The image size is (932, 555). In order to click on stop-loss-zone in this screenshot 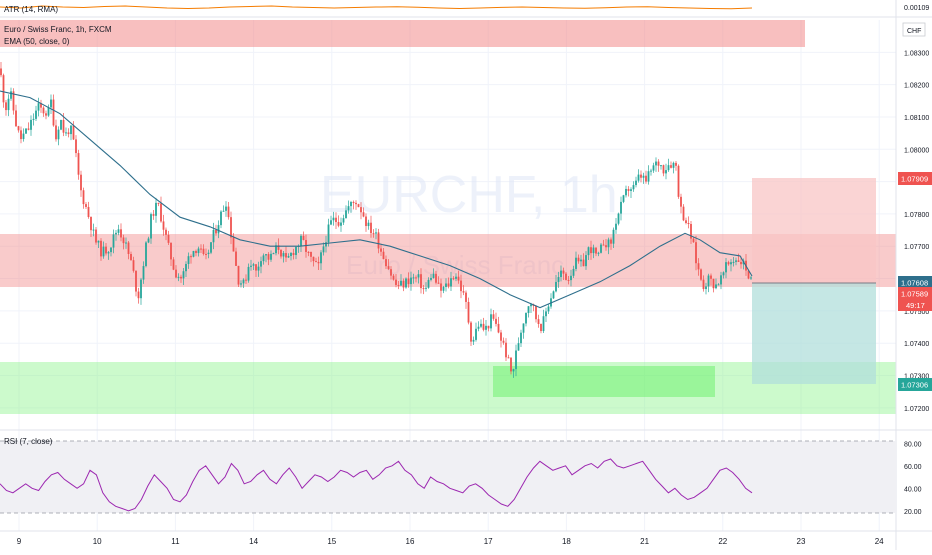, I will do `click(814, 230)`.